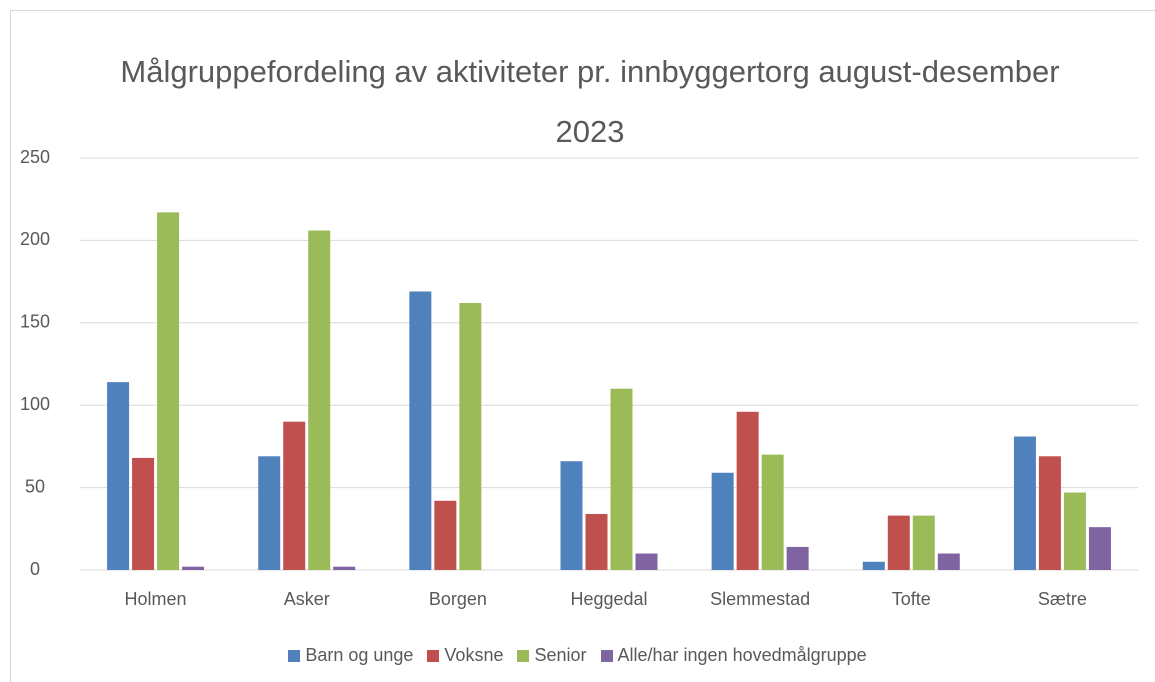 Image resolution: width=1155 pixels, height=682 pixels. What do you see at coordinates (560, 655) in the screenshot?
I see `legend-label: Senior` at bounding box center [560, 655].